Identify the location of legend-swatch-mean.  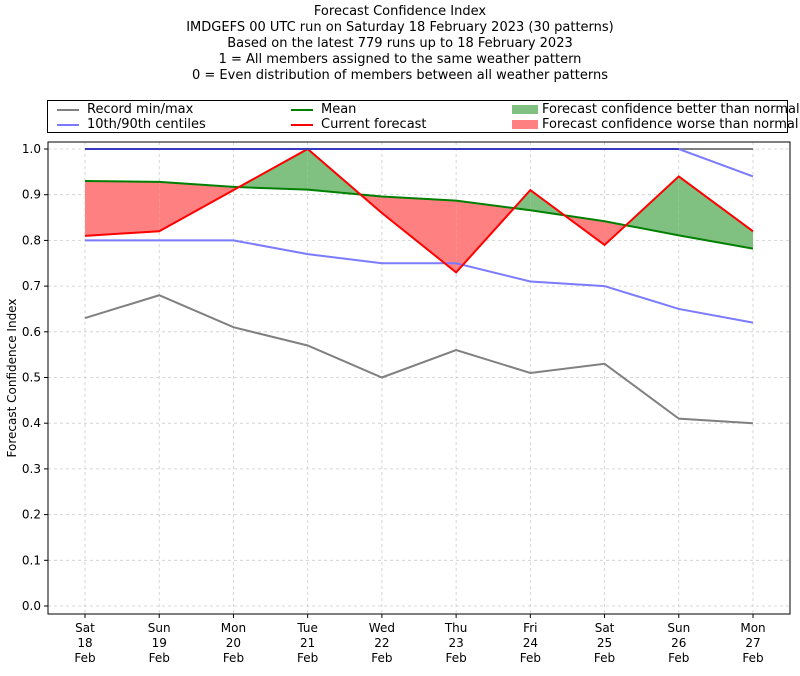
(302, 109).